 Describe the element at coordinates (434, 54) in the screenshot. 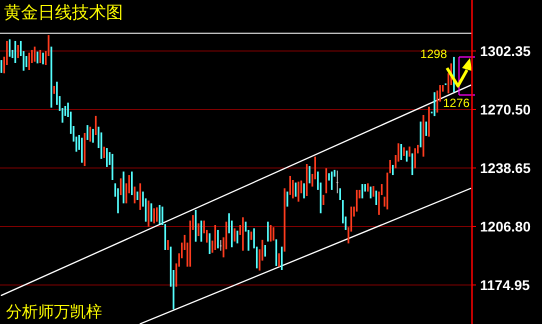

I see `annotation: 1298` at that location.